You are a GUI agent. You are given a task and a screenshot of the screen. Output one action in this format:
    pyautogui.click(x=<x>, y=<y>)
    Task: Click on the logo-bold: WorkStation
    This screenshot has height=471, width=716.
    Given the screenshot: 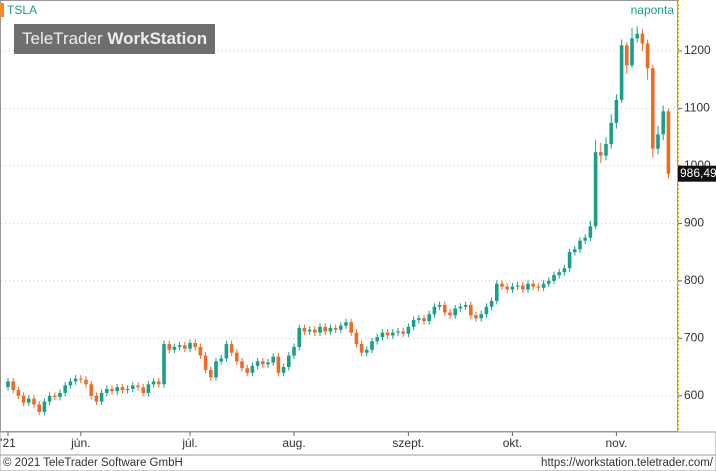 What is the action you would take?
    pyautogui.click(x=157, y=38)
    